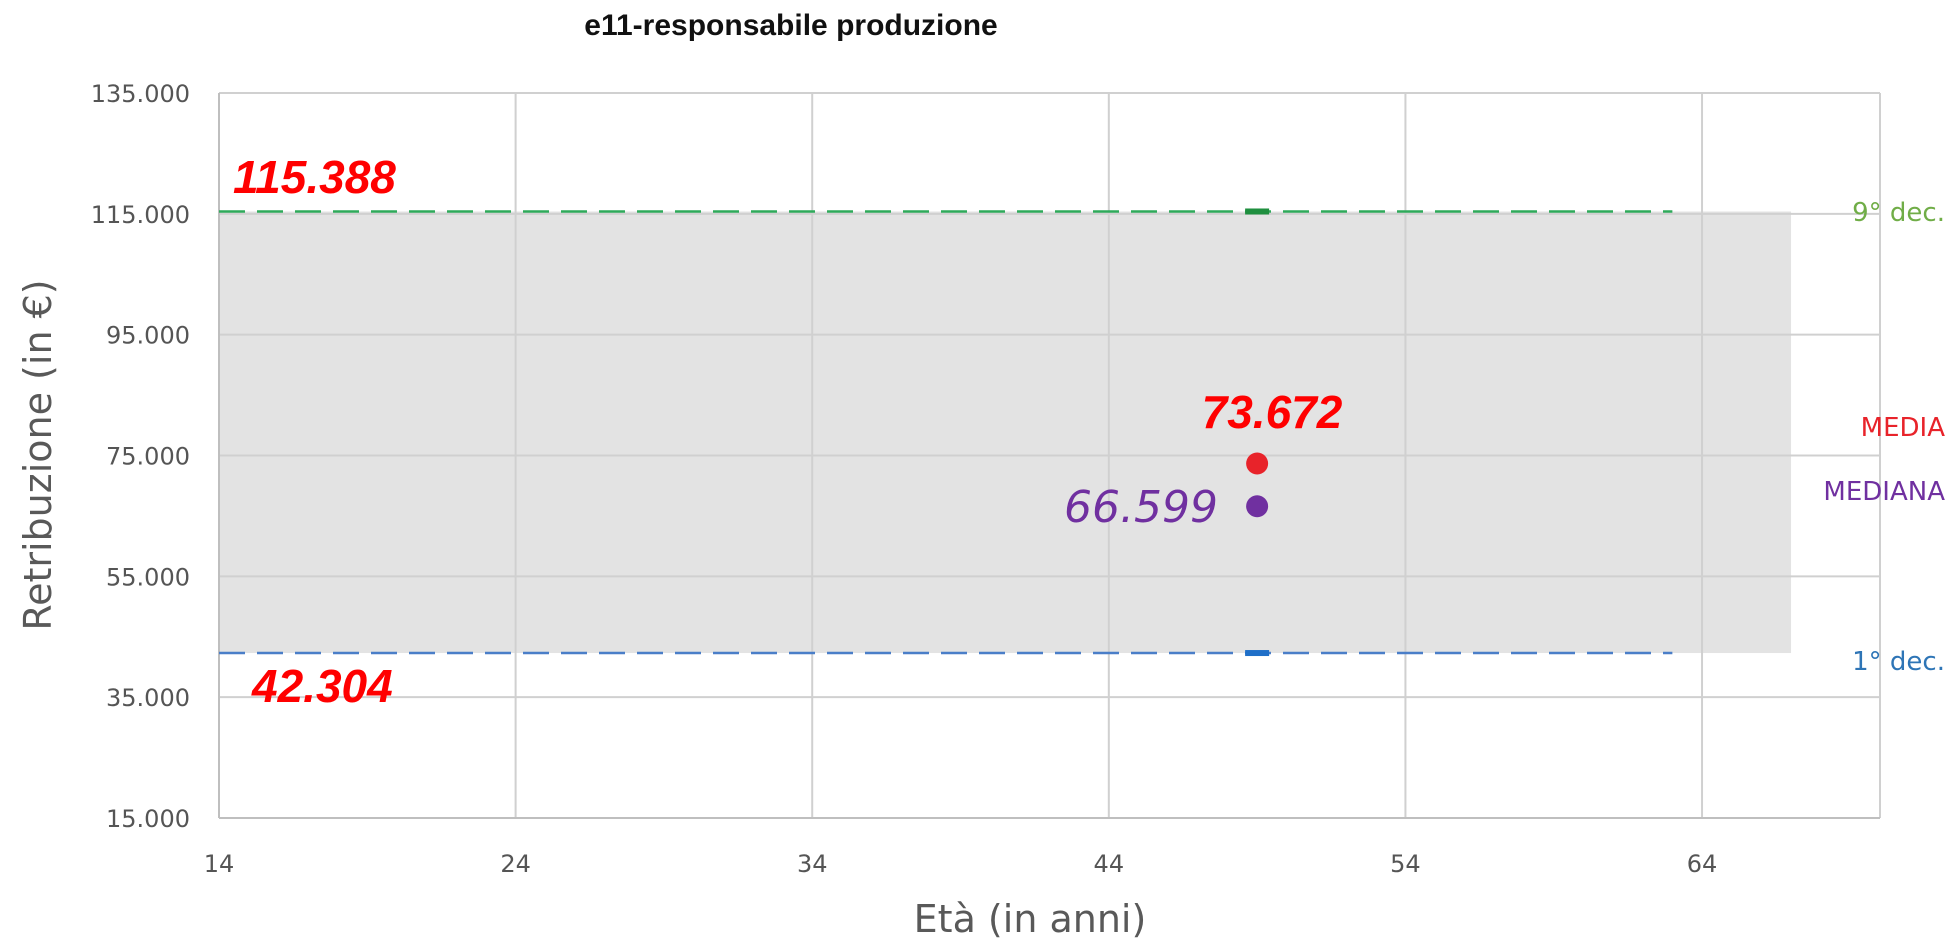  What do you see at coordinates (515, 864) in the screenshot?
I see `x-tick-label: 24` at bounding box center [515, 864].